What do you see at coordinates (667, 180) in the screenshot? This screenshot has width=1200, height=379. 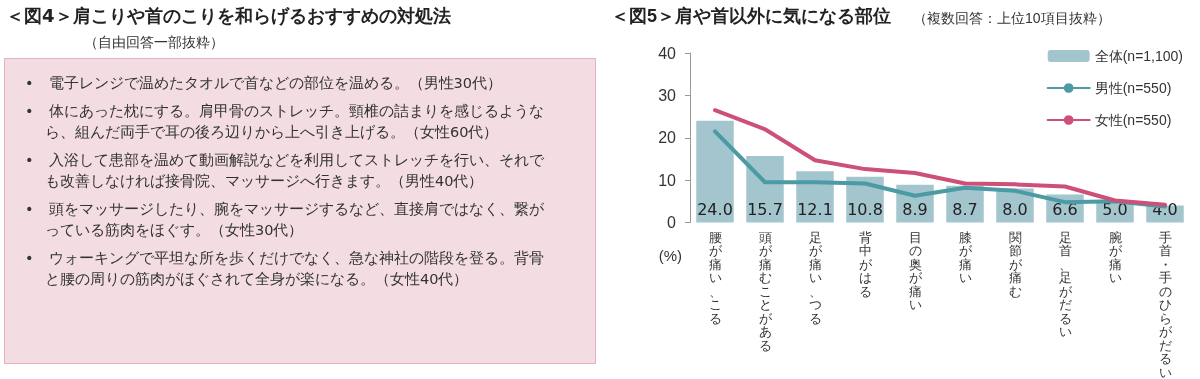 I see `y-tick-label: 10` at bounding box center [667, 180].